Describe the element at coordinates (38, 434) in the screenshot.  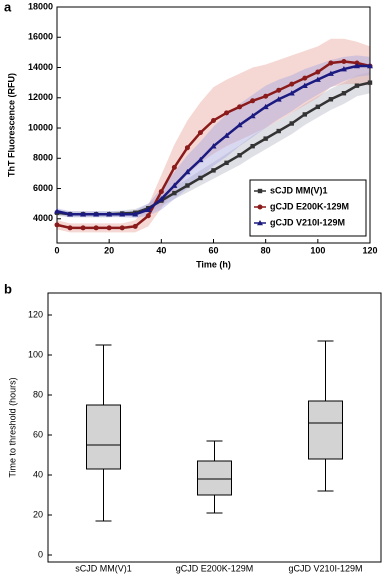
I see `y-tick-label: 60` at that location.